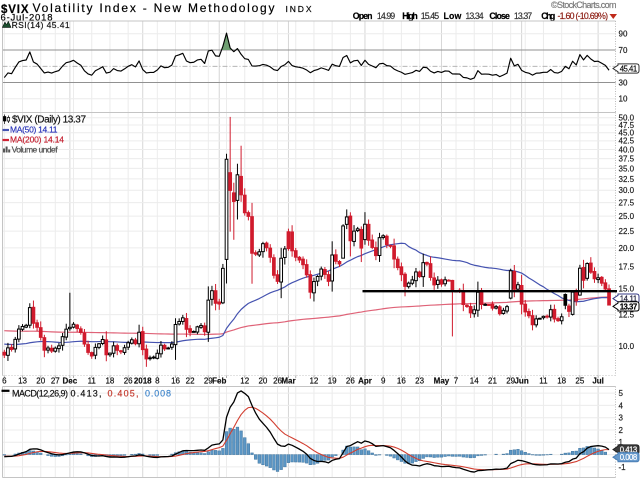  I want to click on svg-text: 27, so click(55, 381).